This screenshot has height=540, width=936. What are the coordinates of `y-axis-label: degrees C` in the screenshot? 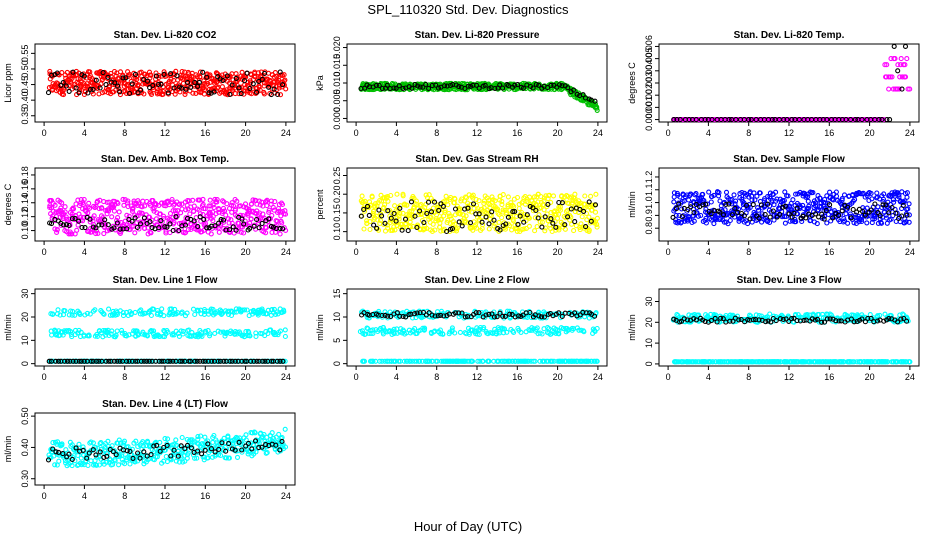 It's located at (8, 204).